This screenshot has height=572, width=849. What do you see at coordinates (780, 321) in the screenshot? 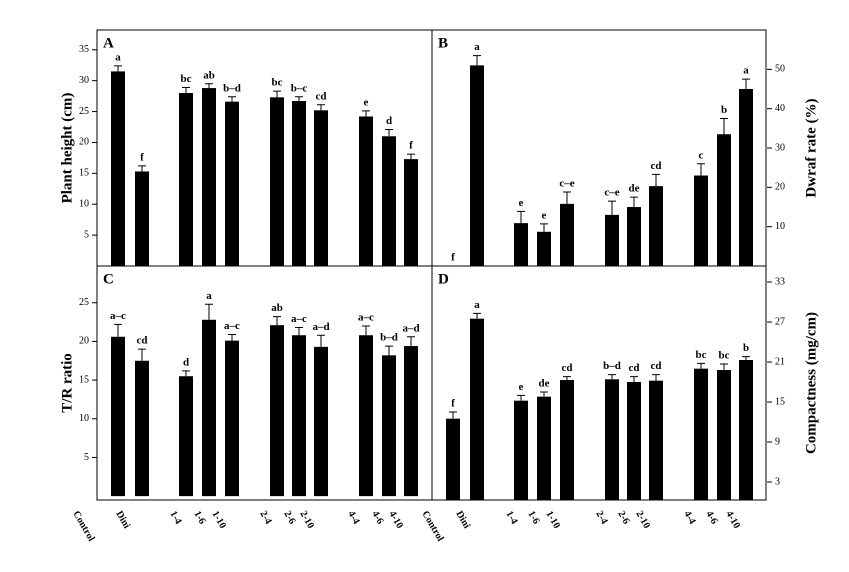
I see `y-tick-label: 27` at bounding box center [780, 321].